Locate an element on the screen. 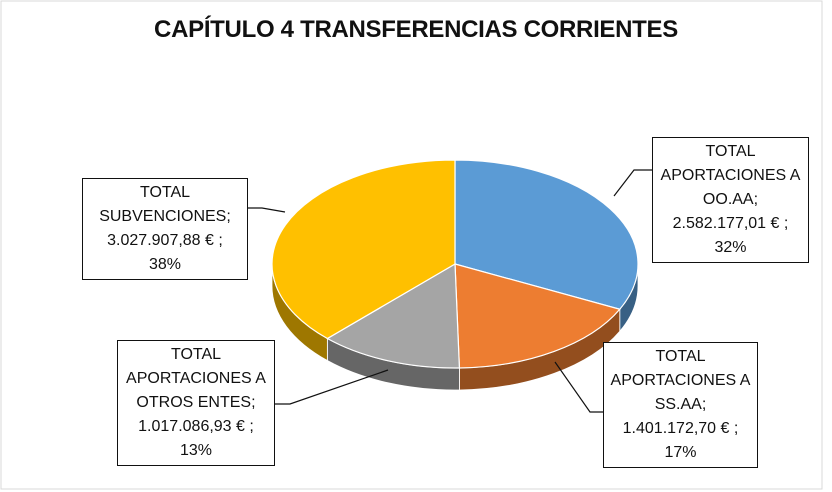  label-value: 2.582.177,01 € is located at coordinates (726, 223).